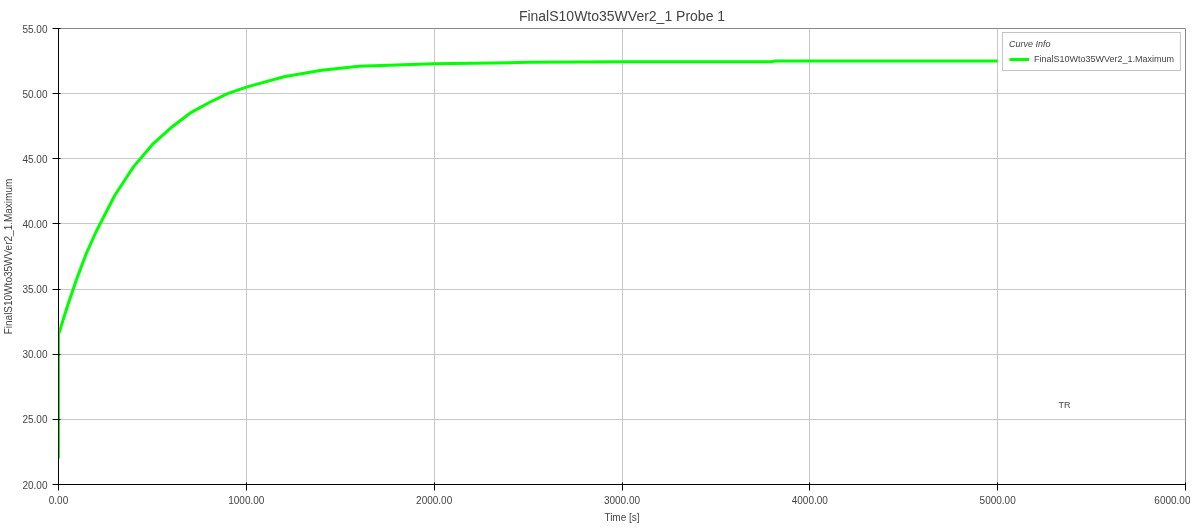 This screenshot has width=1197, height=532. I want to click on y-axis-title: FinalS10Wto35WVer2_1.Maximum, so click(9, 256).